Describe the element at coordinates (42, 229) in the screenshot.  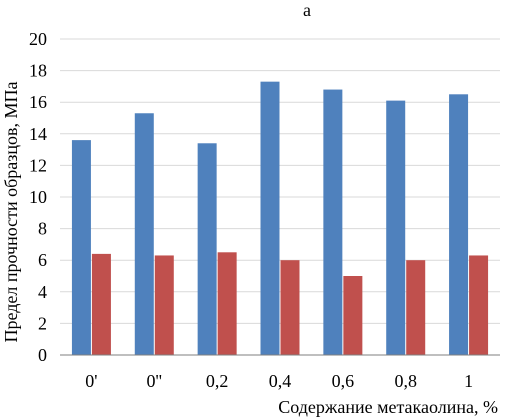
I see `y-tick-label: 8` at that location.